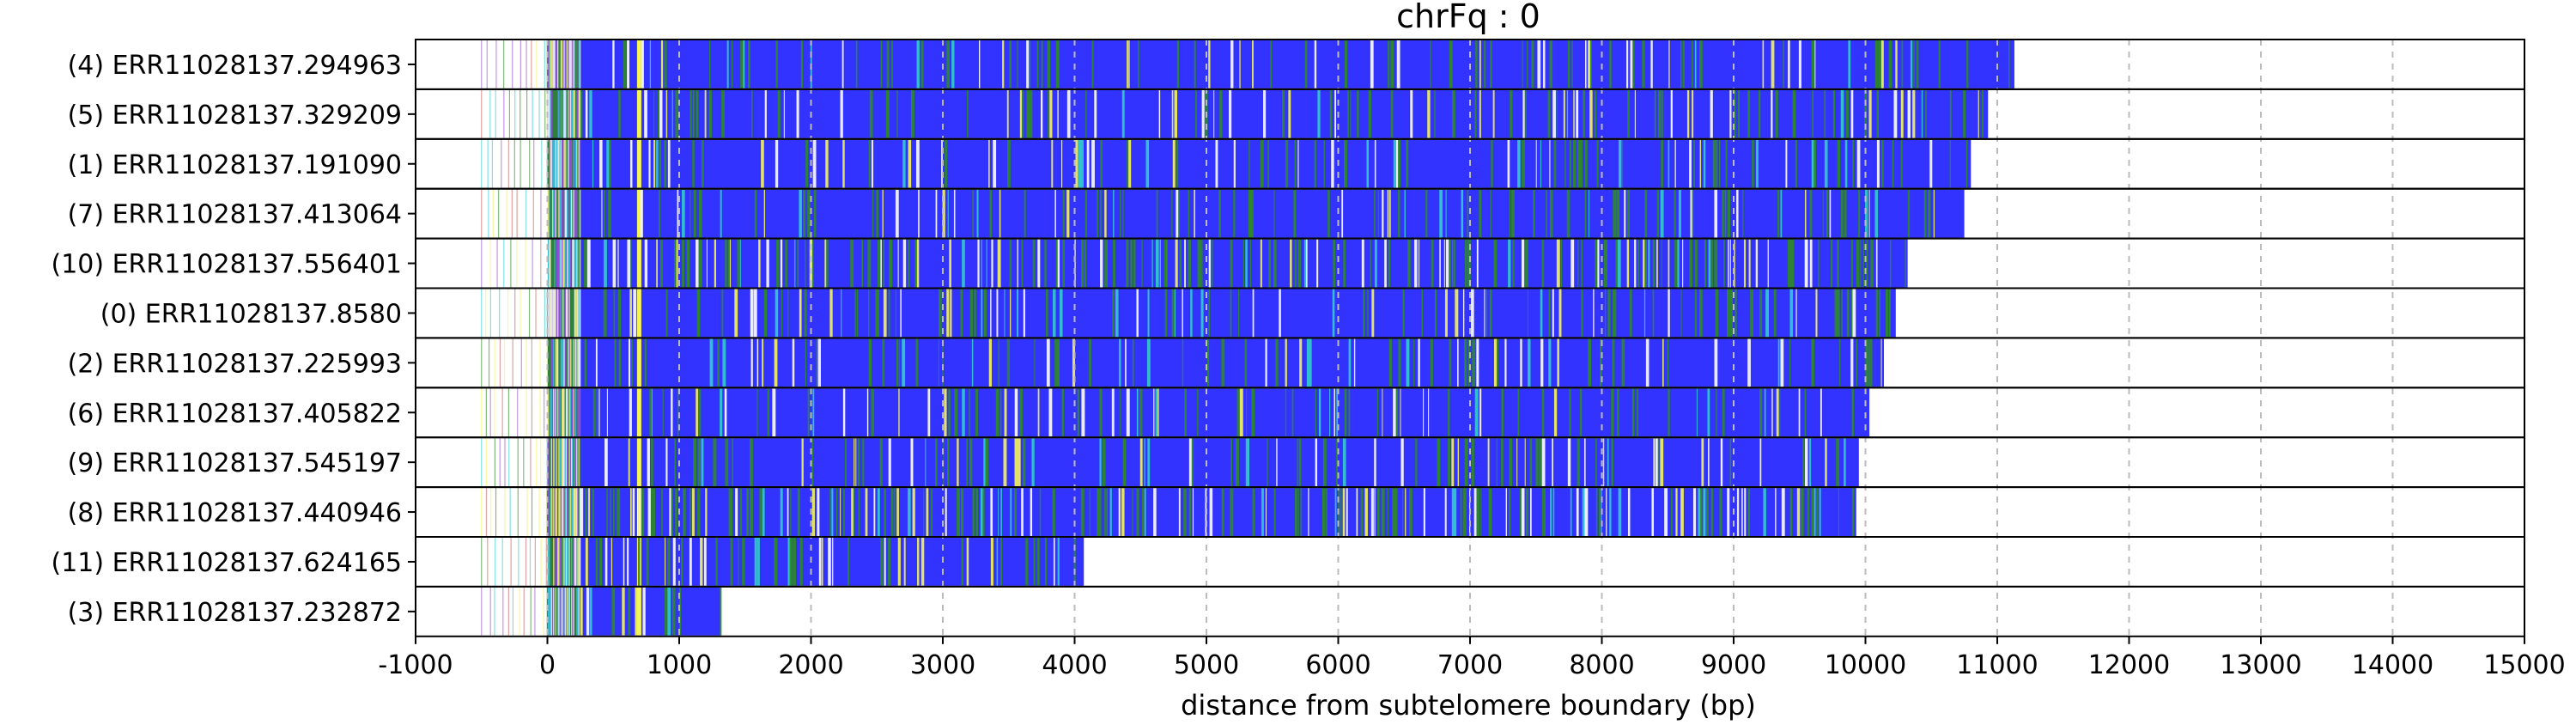 This screenshot has height=725, width=2576. I want to click on x-tick-label: 13000, so click(2260, 665).